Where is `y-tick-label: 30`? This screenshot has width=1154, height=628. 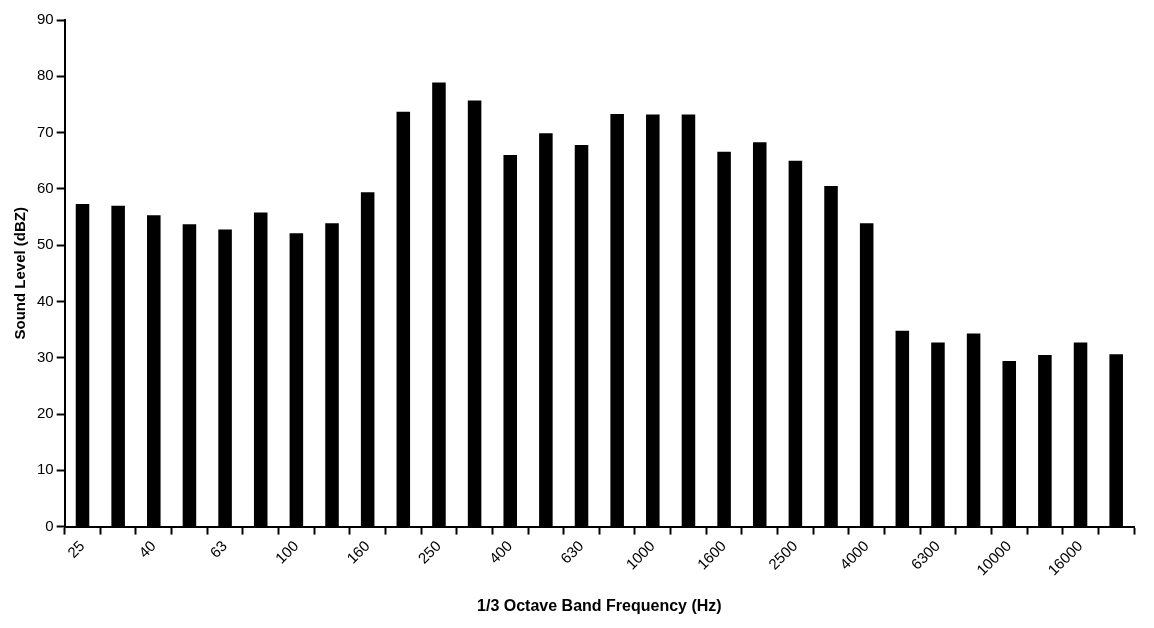
y-tick-label: 30 is located at coordinates (45, 356).